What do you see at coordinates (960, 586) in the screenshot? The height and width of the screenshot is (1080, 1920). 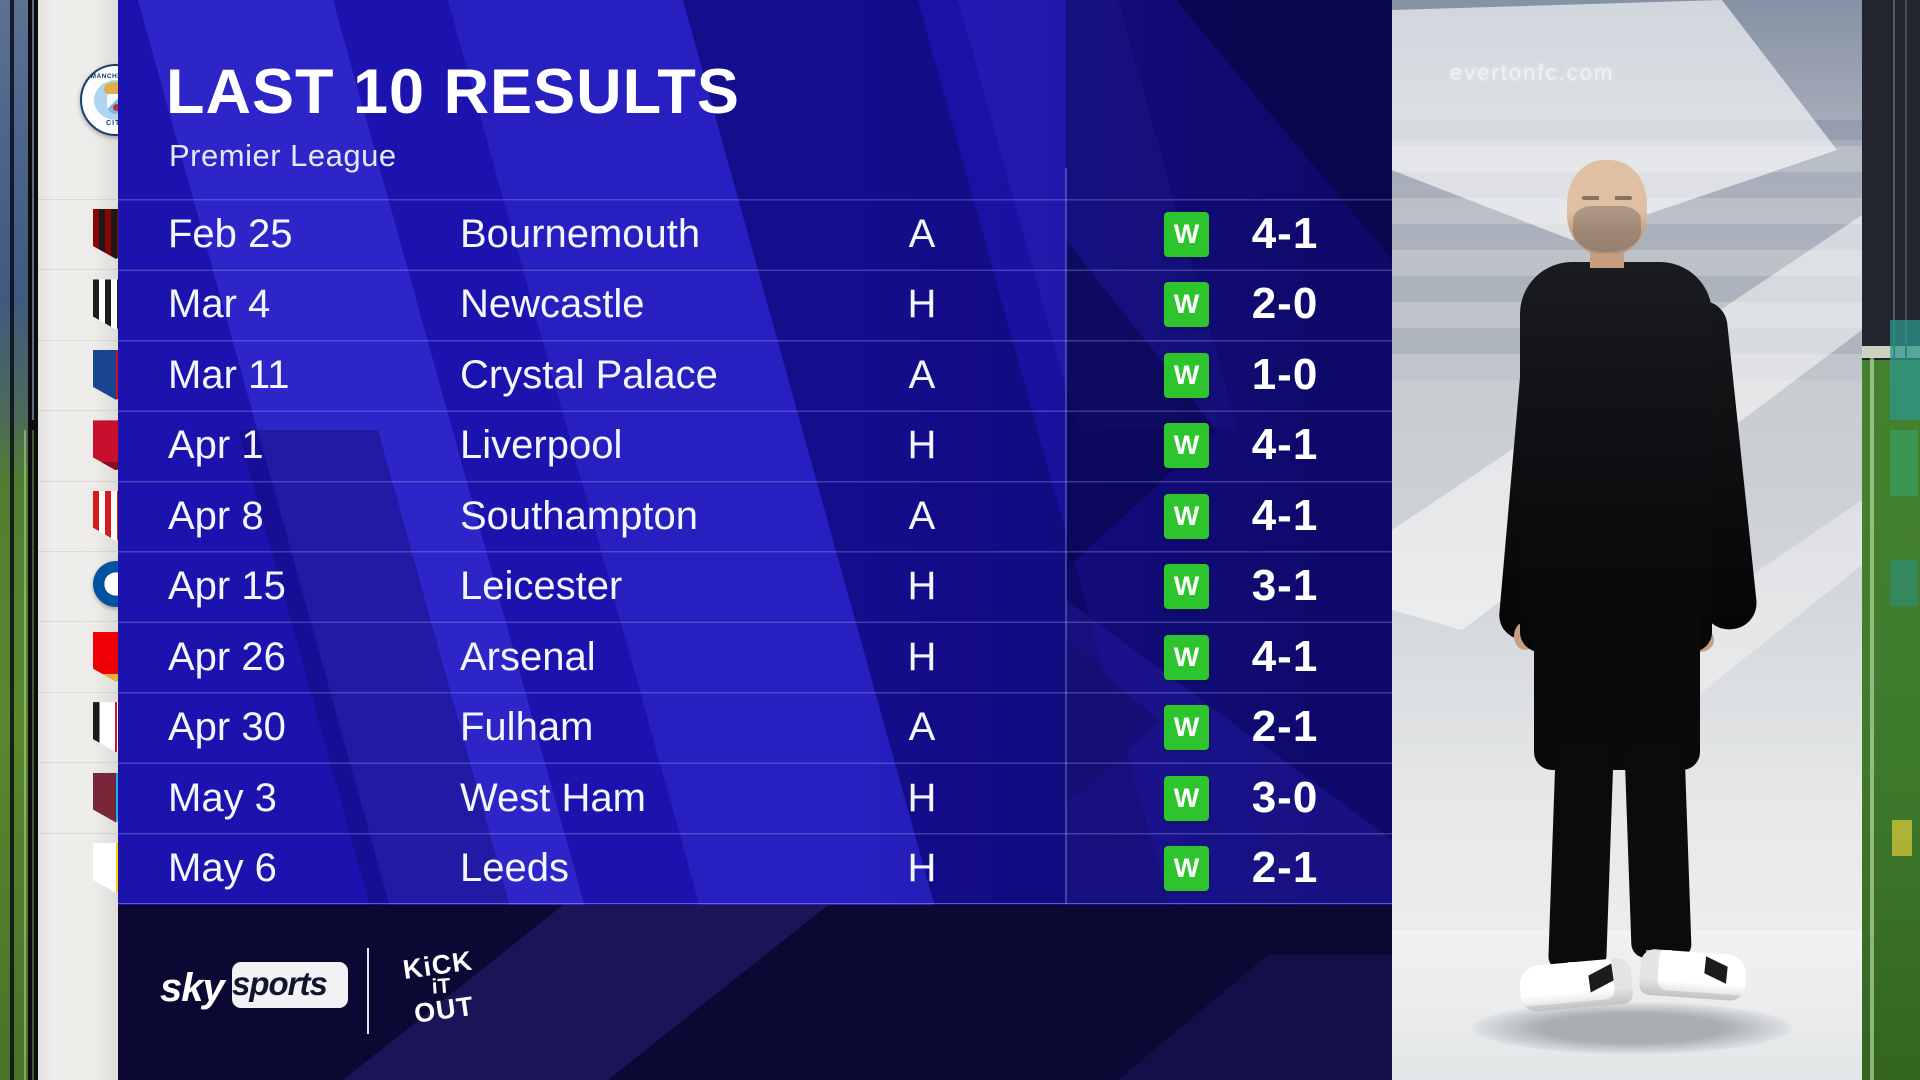 I see `result-row: Apr 15 Leicester H W 3-1` at bounding box center [960, 586].